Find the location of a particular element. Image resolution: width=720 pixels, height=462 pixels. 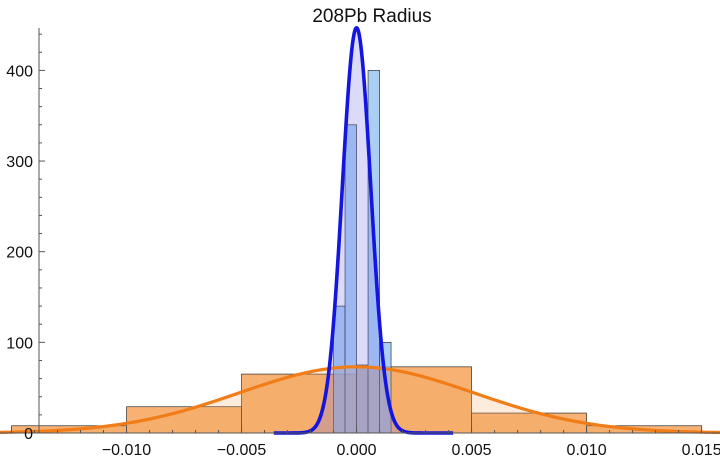

x-tick-label: 0.010 is located at coordinates (587, 450).